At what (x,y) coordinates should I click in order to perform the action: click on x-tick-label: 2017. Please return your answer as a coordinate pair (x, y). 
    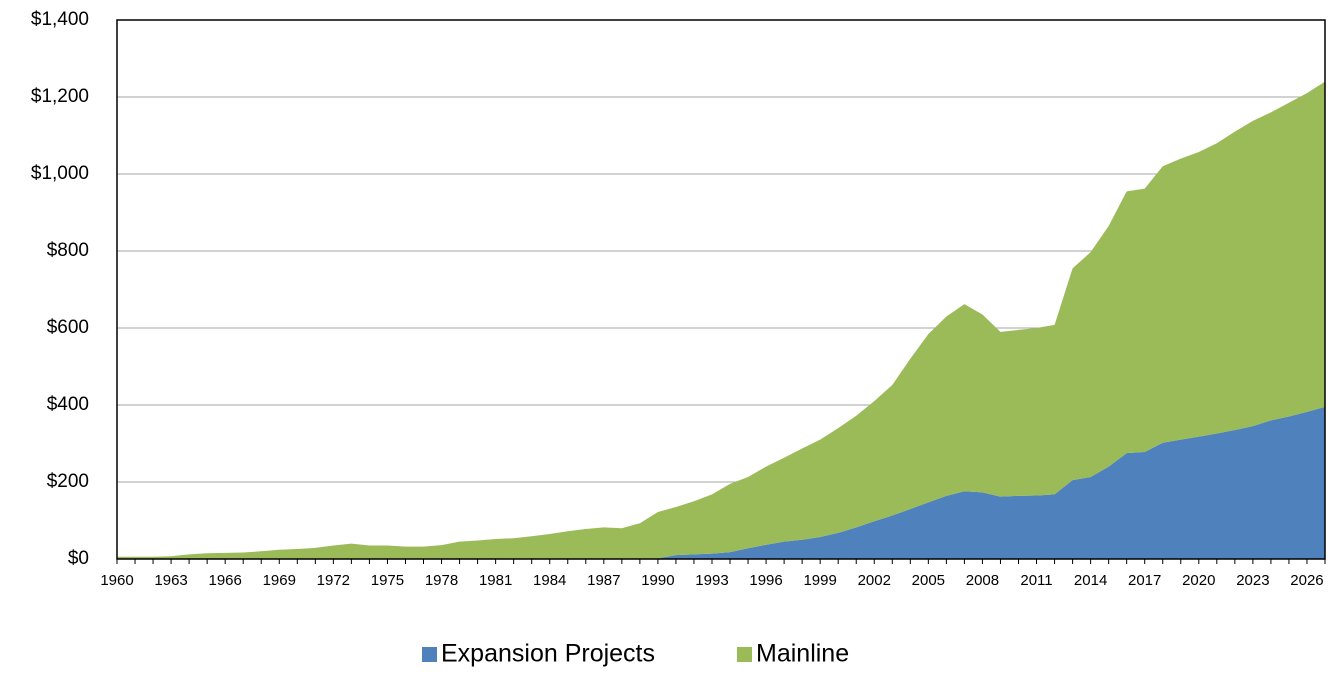
    Looking at the image, I should click on (1144, 580).